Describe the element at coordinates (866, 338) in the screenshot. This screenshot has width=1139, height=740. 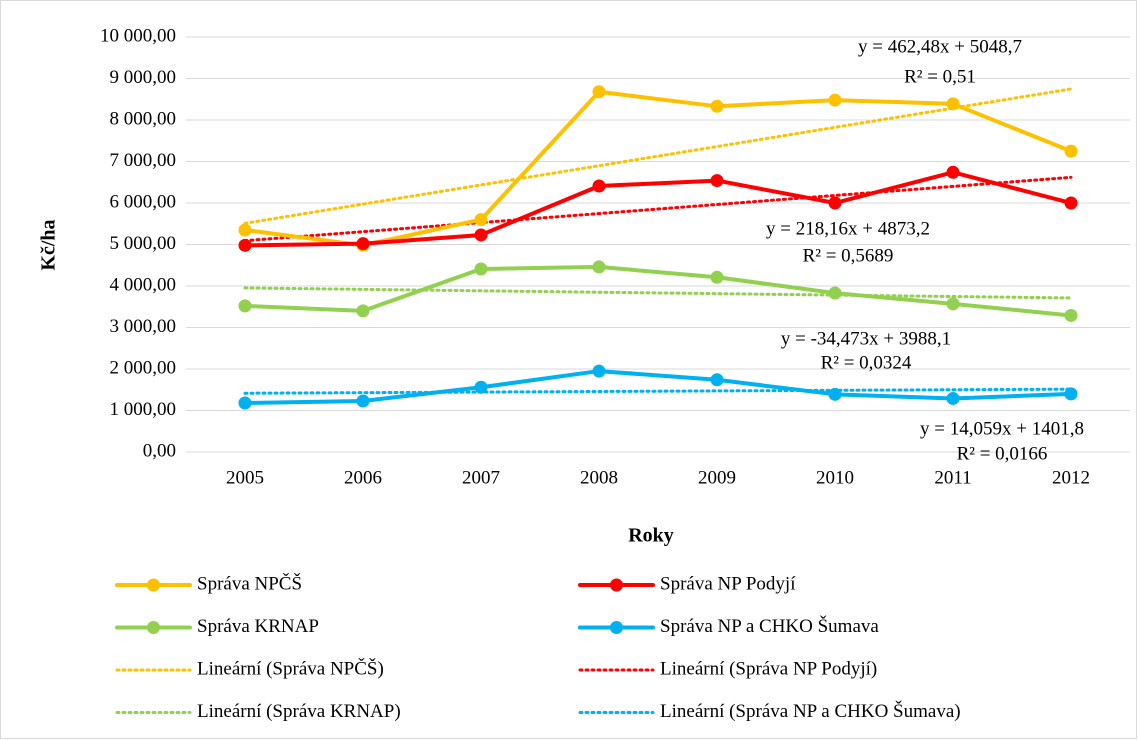
I see `trend-equation: y = -34,473x + 3988,1` at that location.